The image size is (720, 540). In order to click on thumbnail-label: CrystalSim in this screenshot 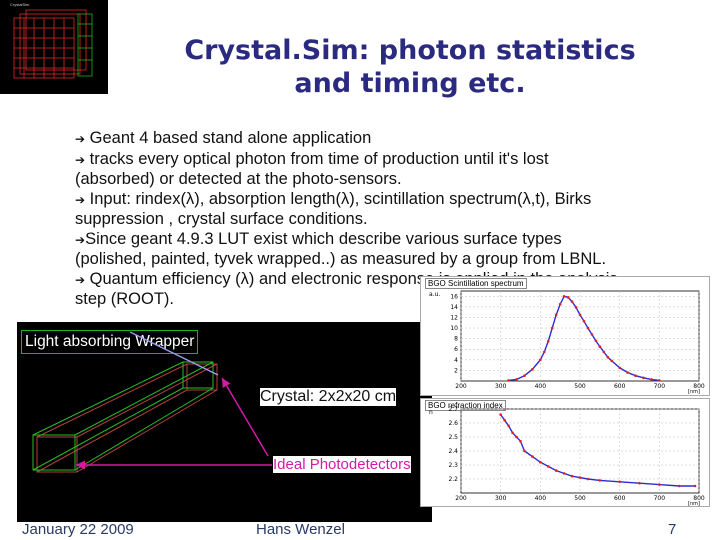, I will do `click(20, 4)`.